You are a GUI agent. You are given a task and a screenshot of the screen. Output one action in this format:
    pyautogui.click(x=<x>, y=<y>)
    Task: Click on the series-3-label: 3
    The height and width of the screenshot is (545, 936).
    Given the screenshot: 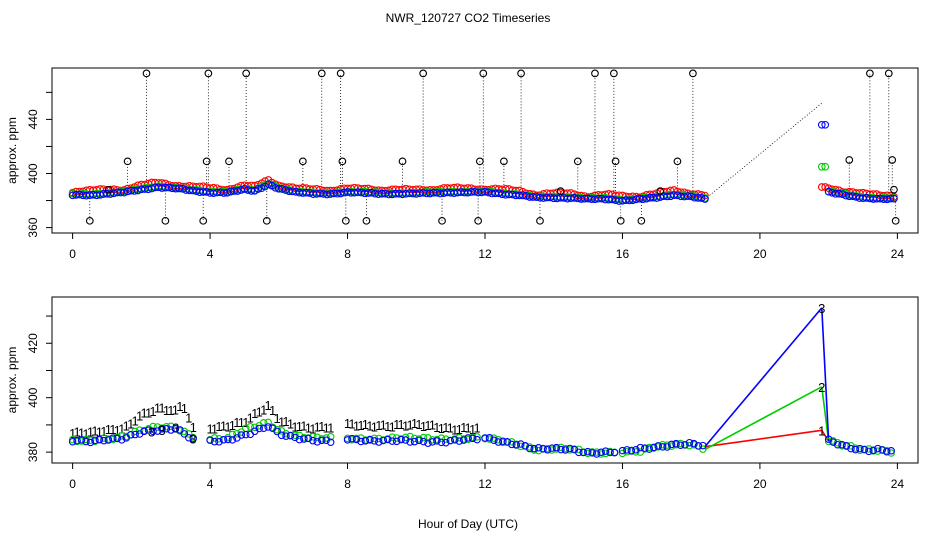 What is the action you would take?
    pyautogui.click(x=192, y=439)
    